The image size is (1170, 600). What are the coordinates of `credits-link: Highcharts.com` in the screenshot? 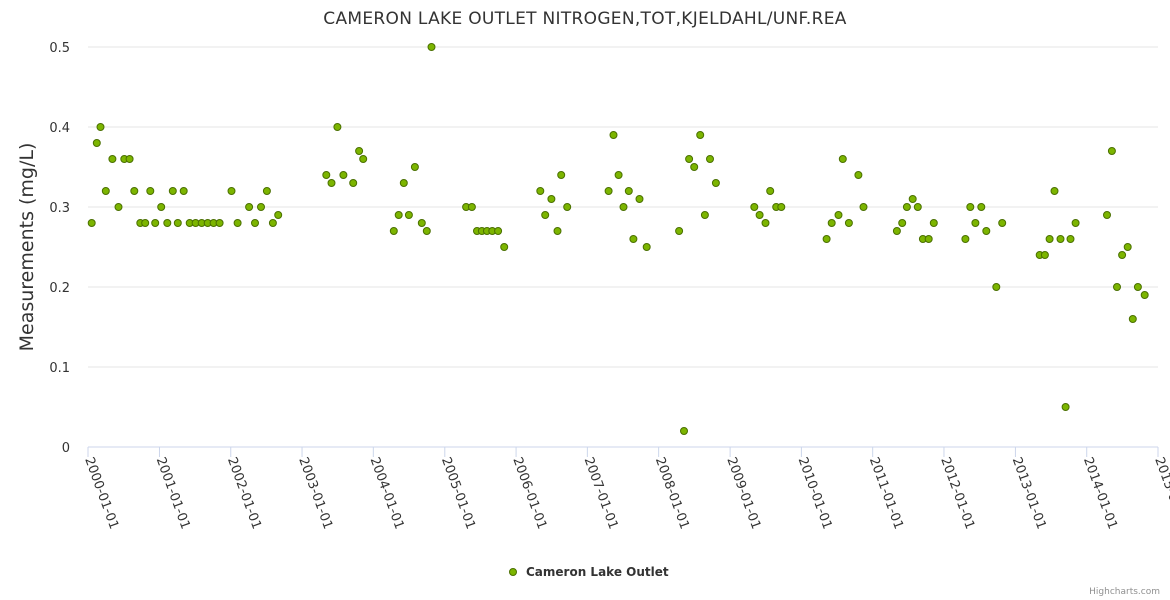 It's located at (1124, 592).